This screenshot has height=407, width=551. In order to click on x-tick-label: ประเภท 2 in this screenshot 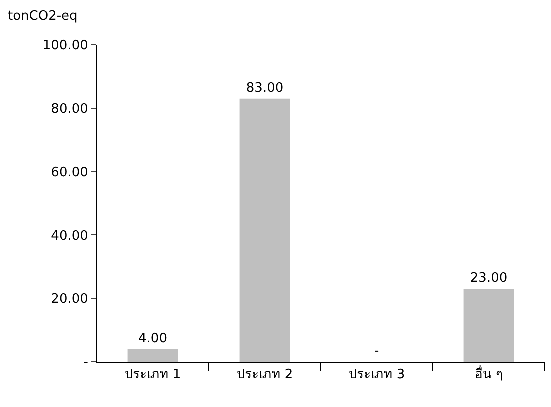, I will do `click(265, 375)`.